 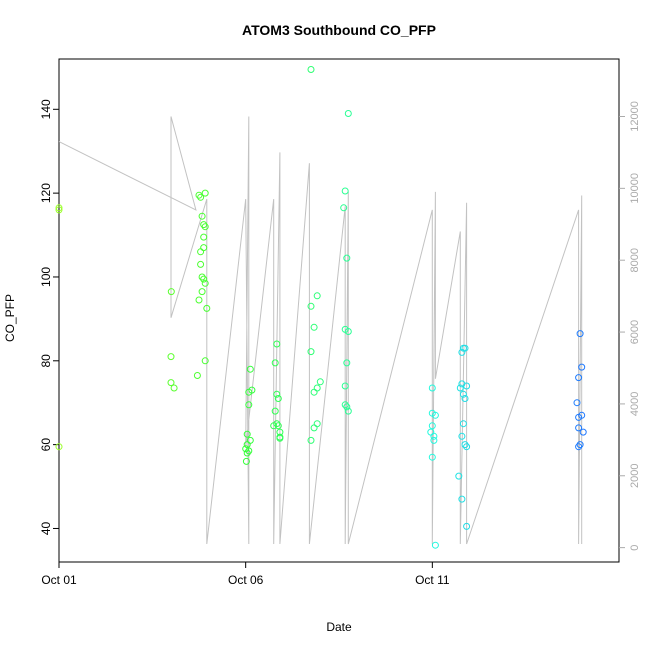 What do you see at coordinates (635, 188) in the screenshot?
I see `y2-tick-label: 10000` at bounding box center [635, 188].